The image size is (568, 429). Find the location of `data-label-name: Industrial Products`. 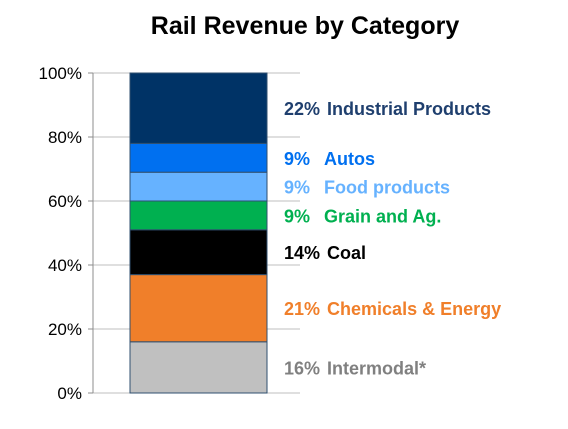

data-label-name: Industrial Products is located at coordinates (409, 109).